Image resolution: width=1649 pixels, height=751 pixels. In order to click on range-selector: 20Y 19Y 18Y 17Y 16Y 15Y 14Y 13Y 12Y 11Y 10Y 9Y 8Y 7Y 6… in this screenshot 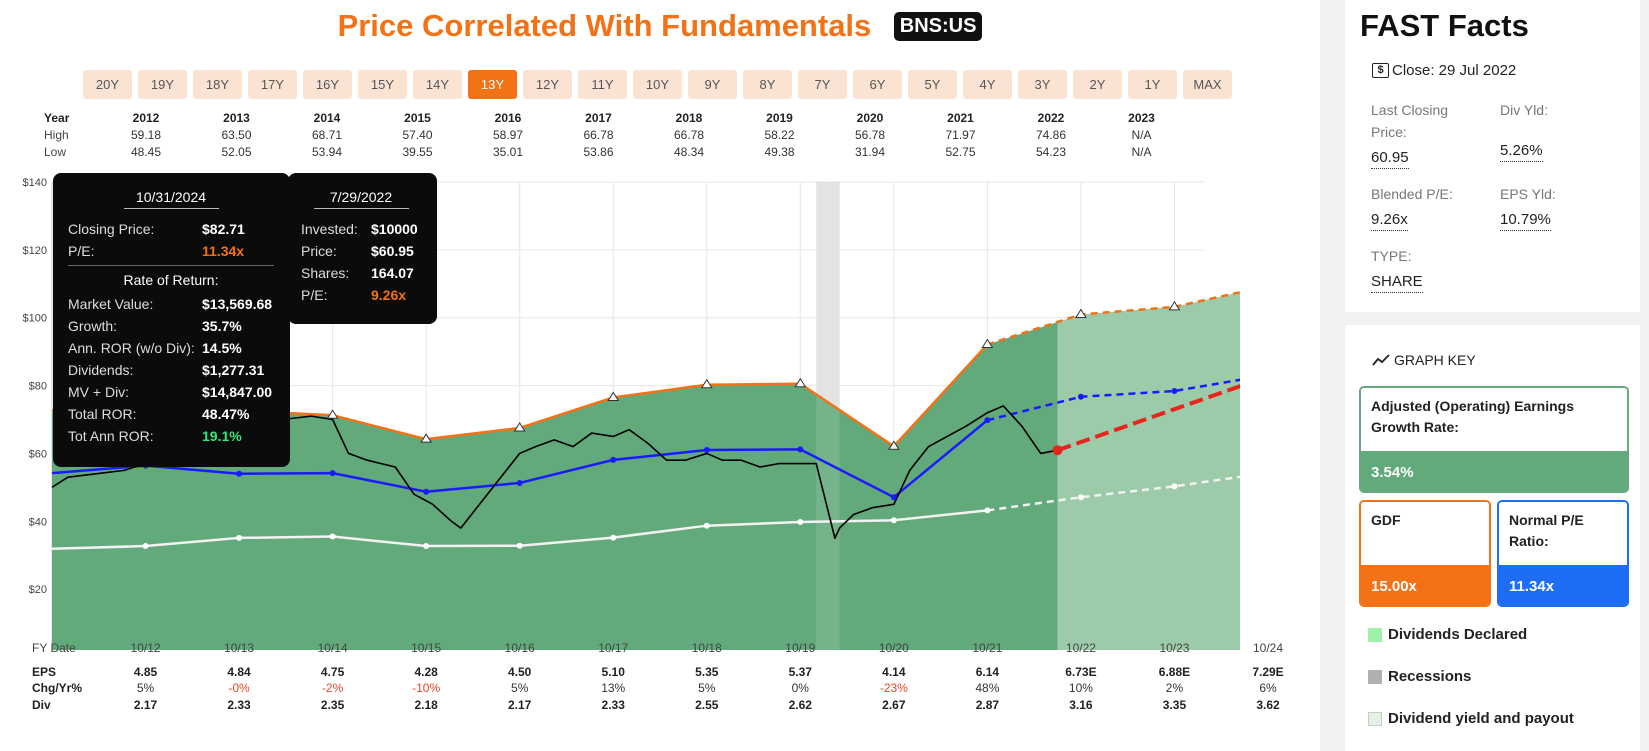, I will do `click(657, 84)`.